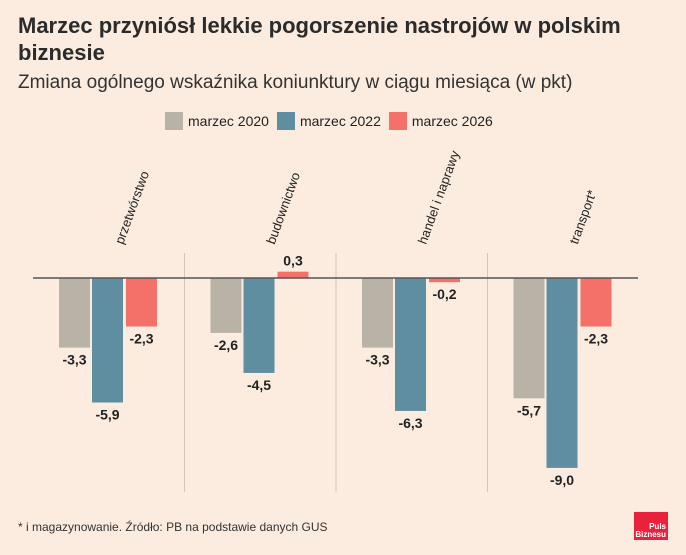 This screenshot has height=555, width=686. Describe the element at coordinates (452, 121) in the screenshot. I see `legend-label-2026: marzec 2026` at that location.